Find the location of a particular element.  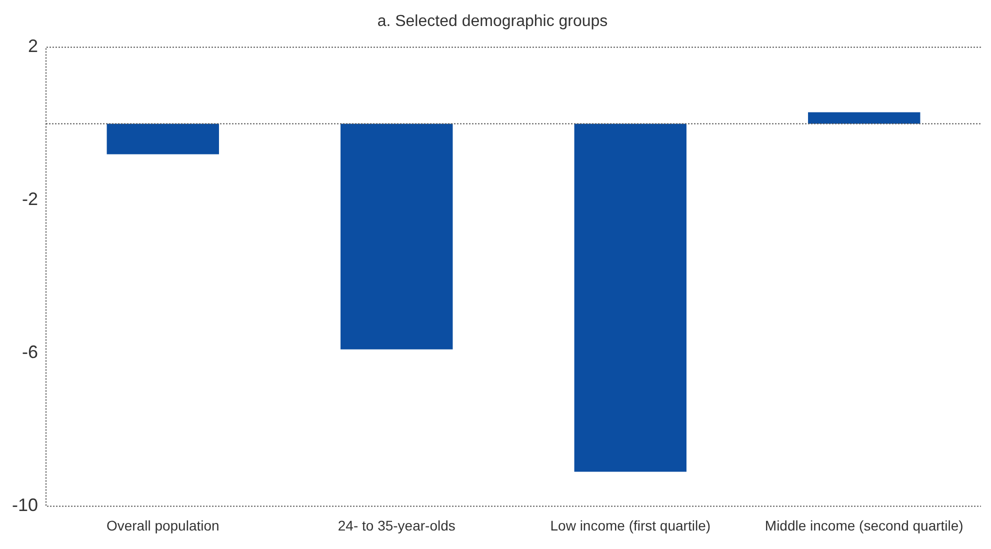

x-tick-label: Low income (first quartile) is located at coordinates (630, 525).